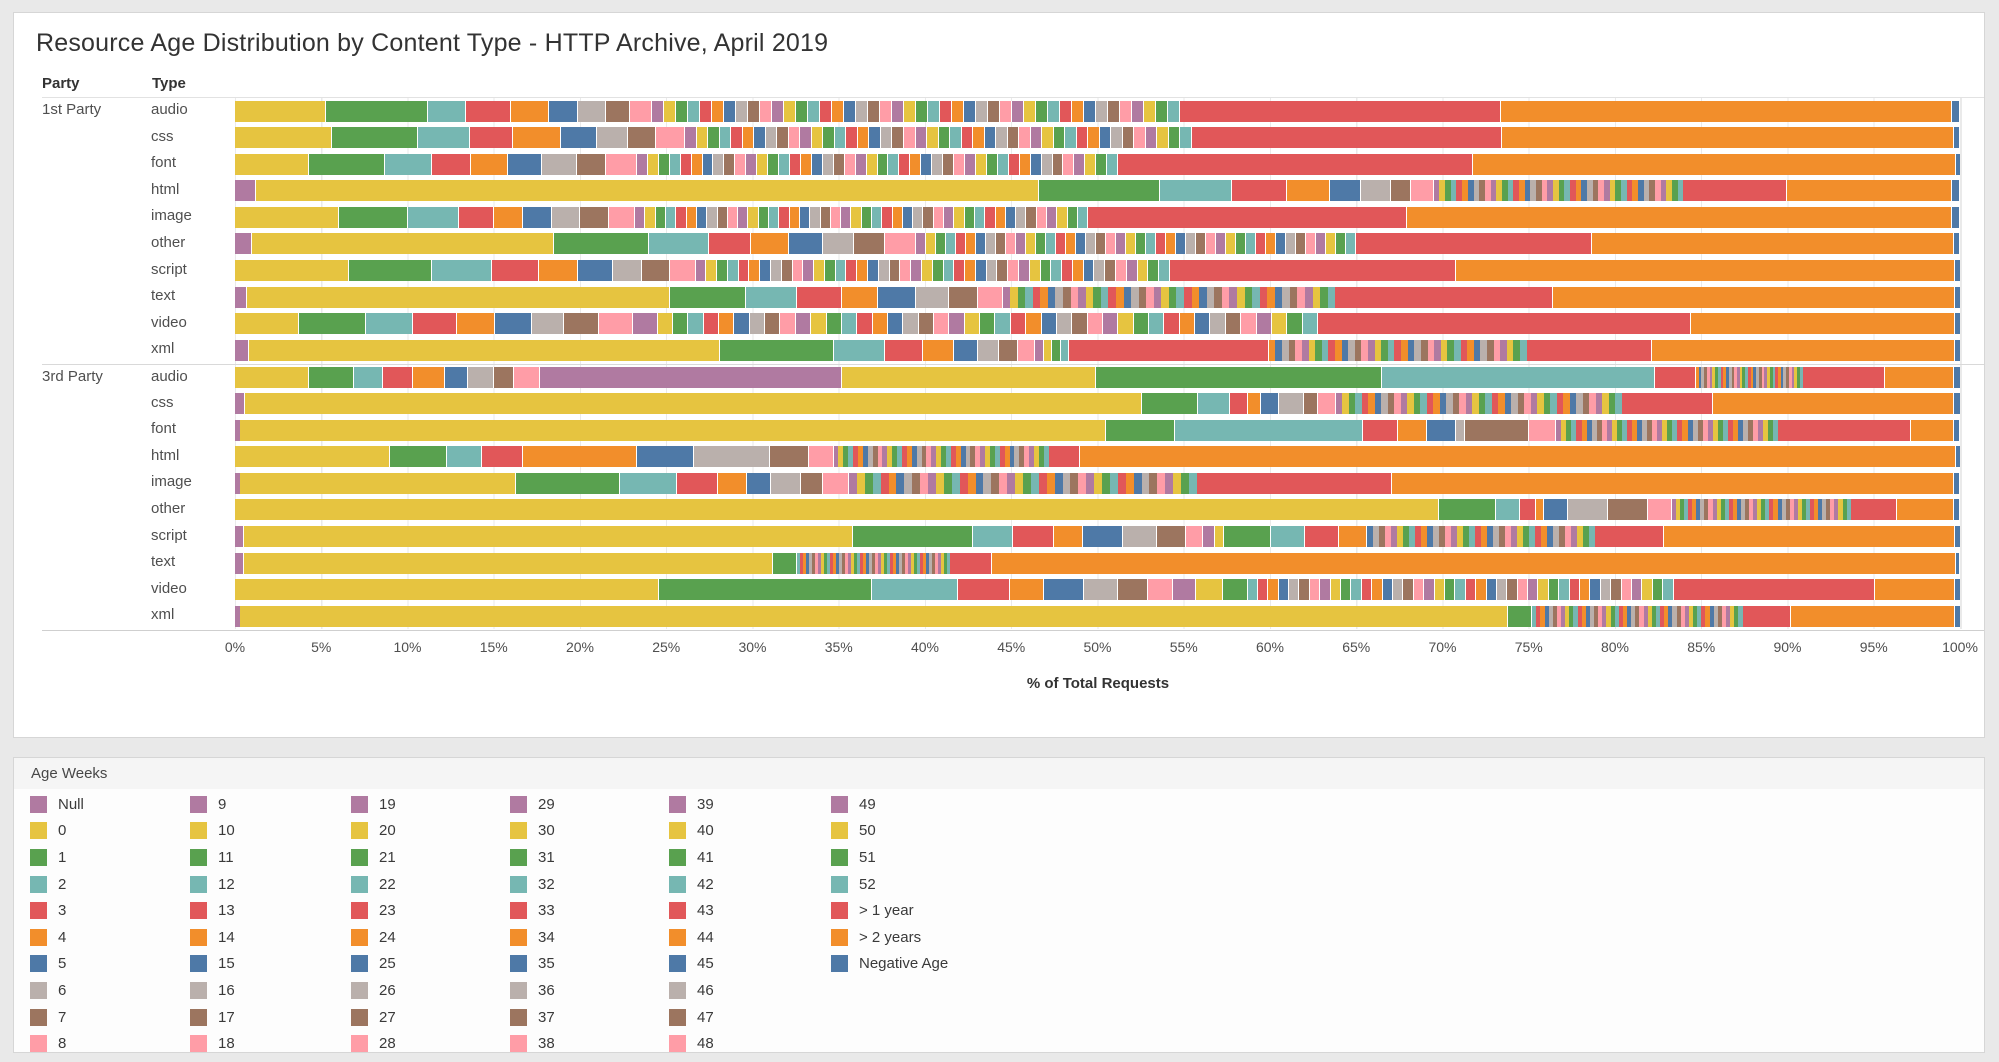  I want to click on legend-item-0: 0, so click(109, 831).